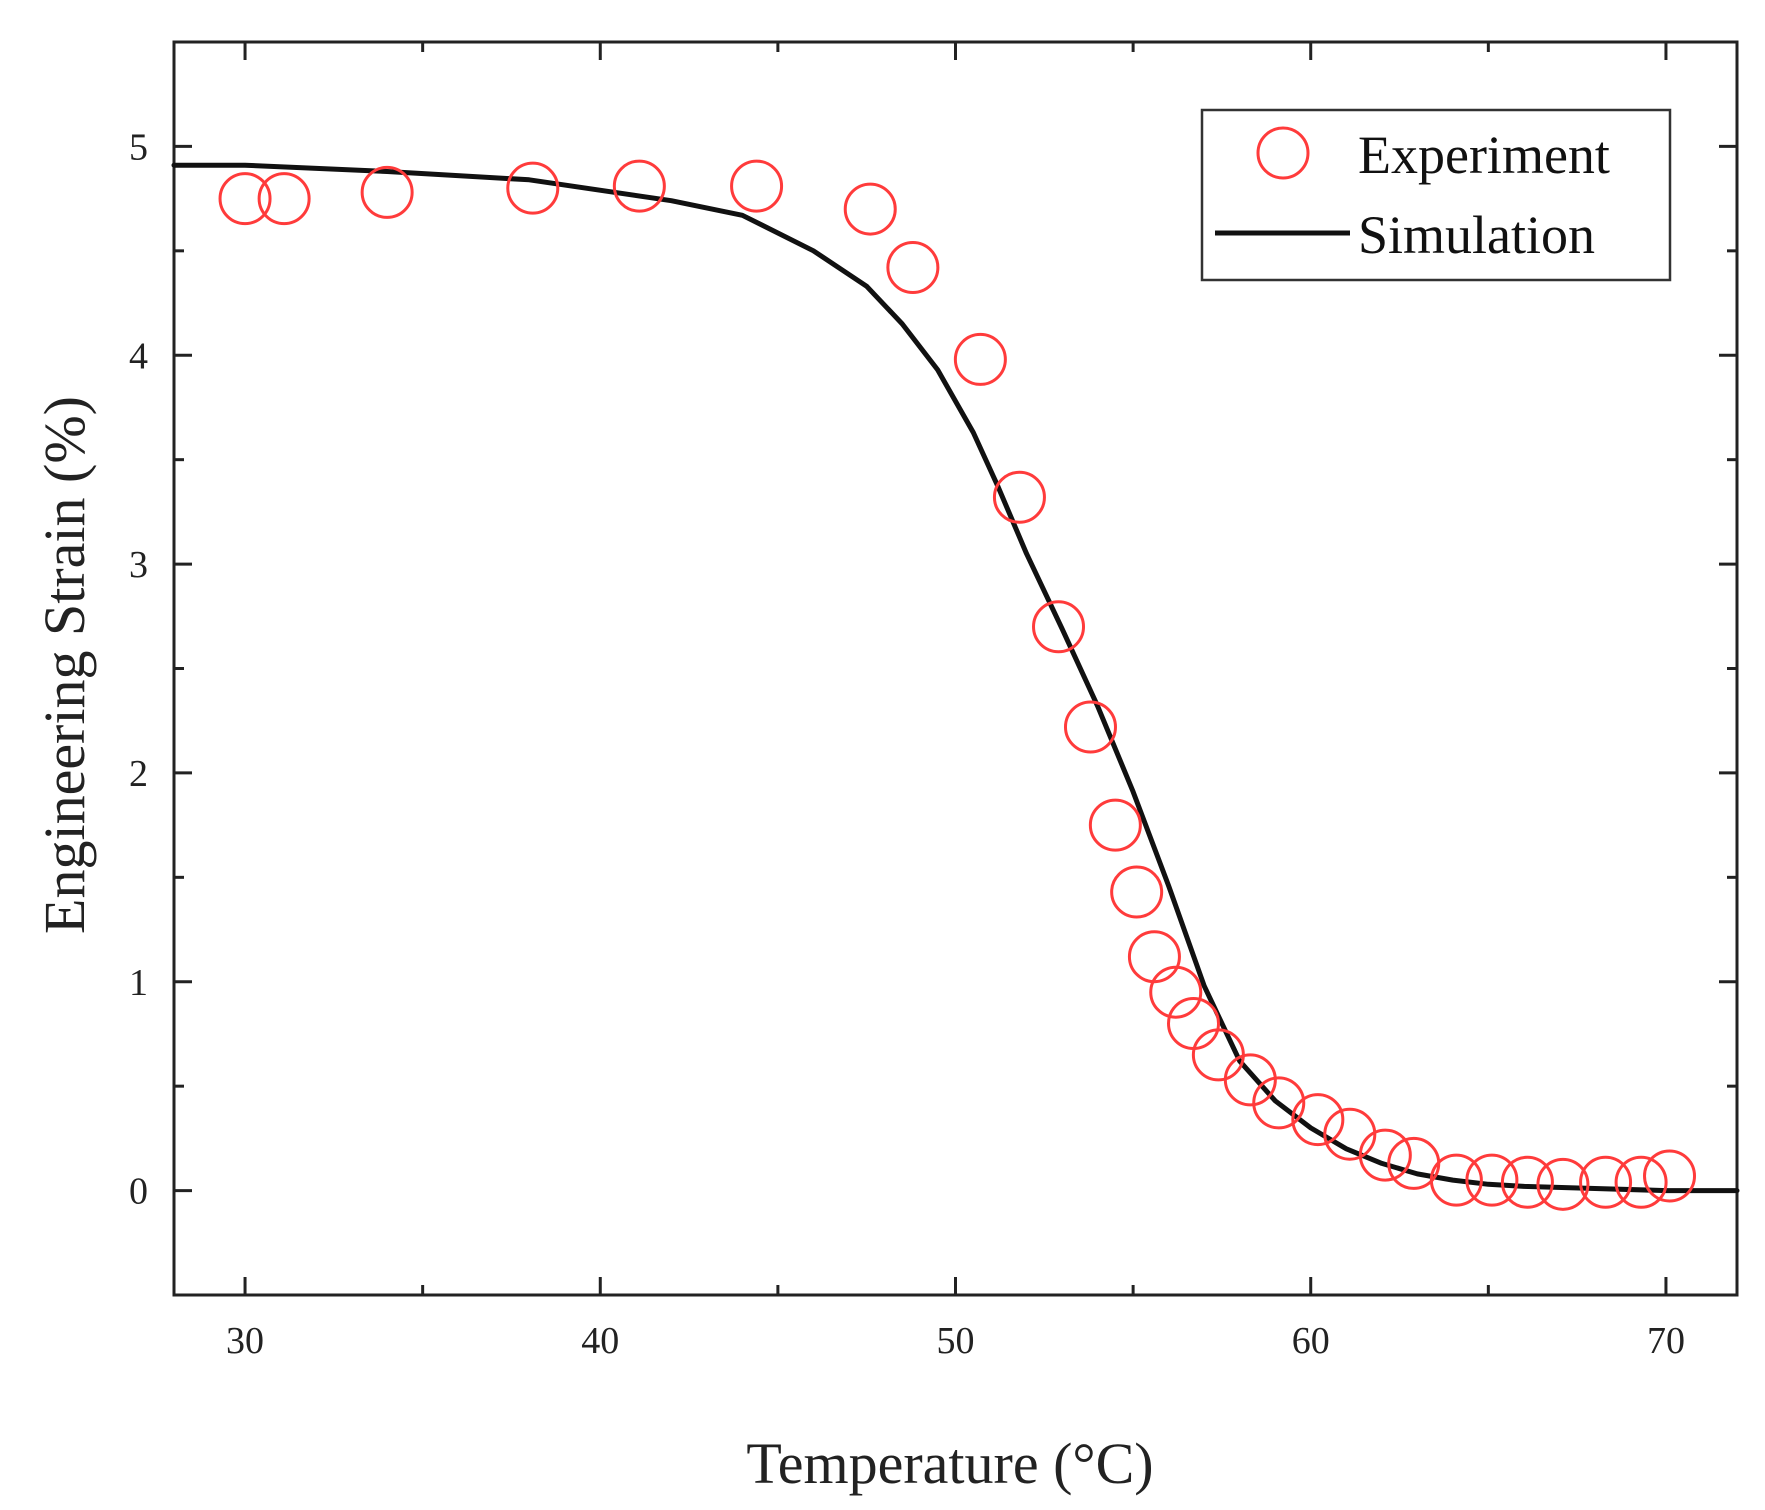 The width and height of the screenshot is (1765, 1510). I want to click on x-tick-label: 60, so click(1311, 1341).